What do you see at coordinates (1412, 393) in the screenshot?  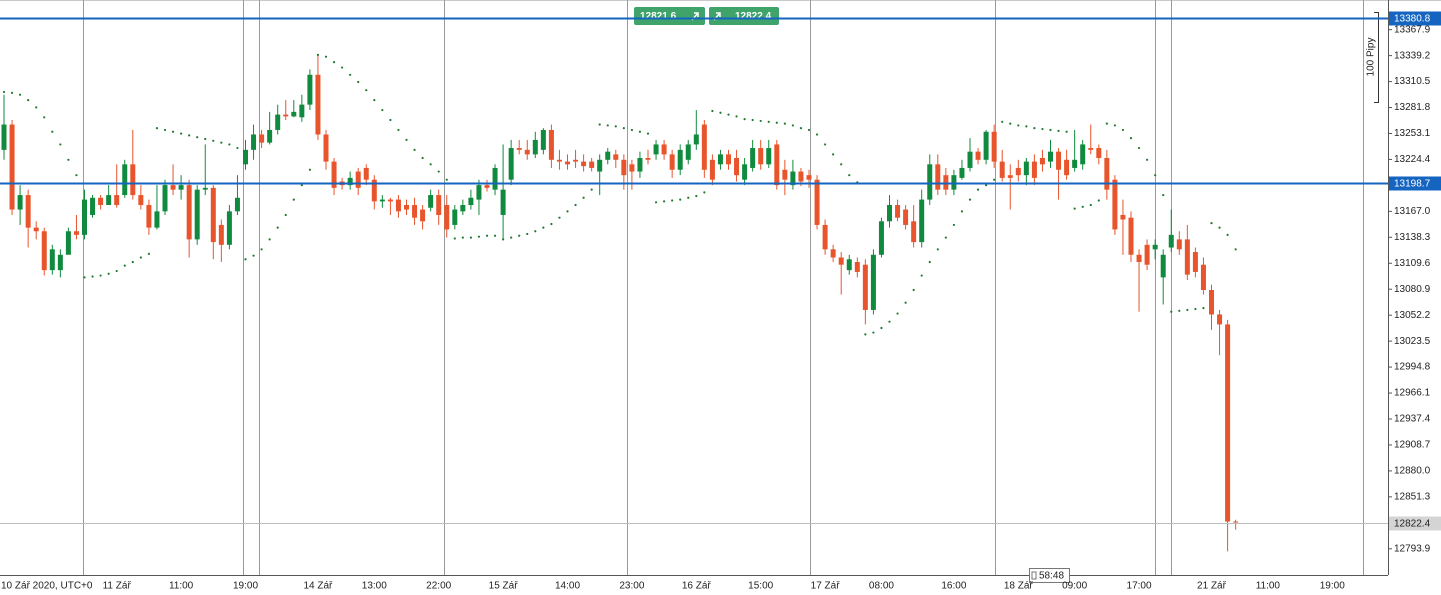 I see `y-tick-label: 12966.1` at bounding box center [1412, 393].